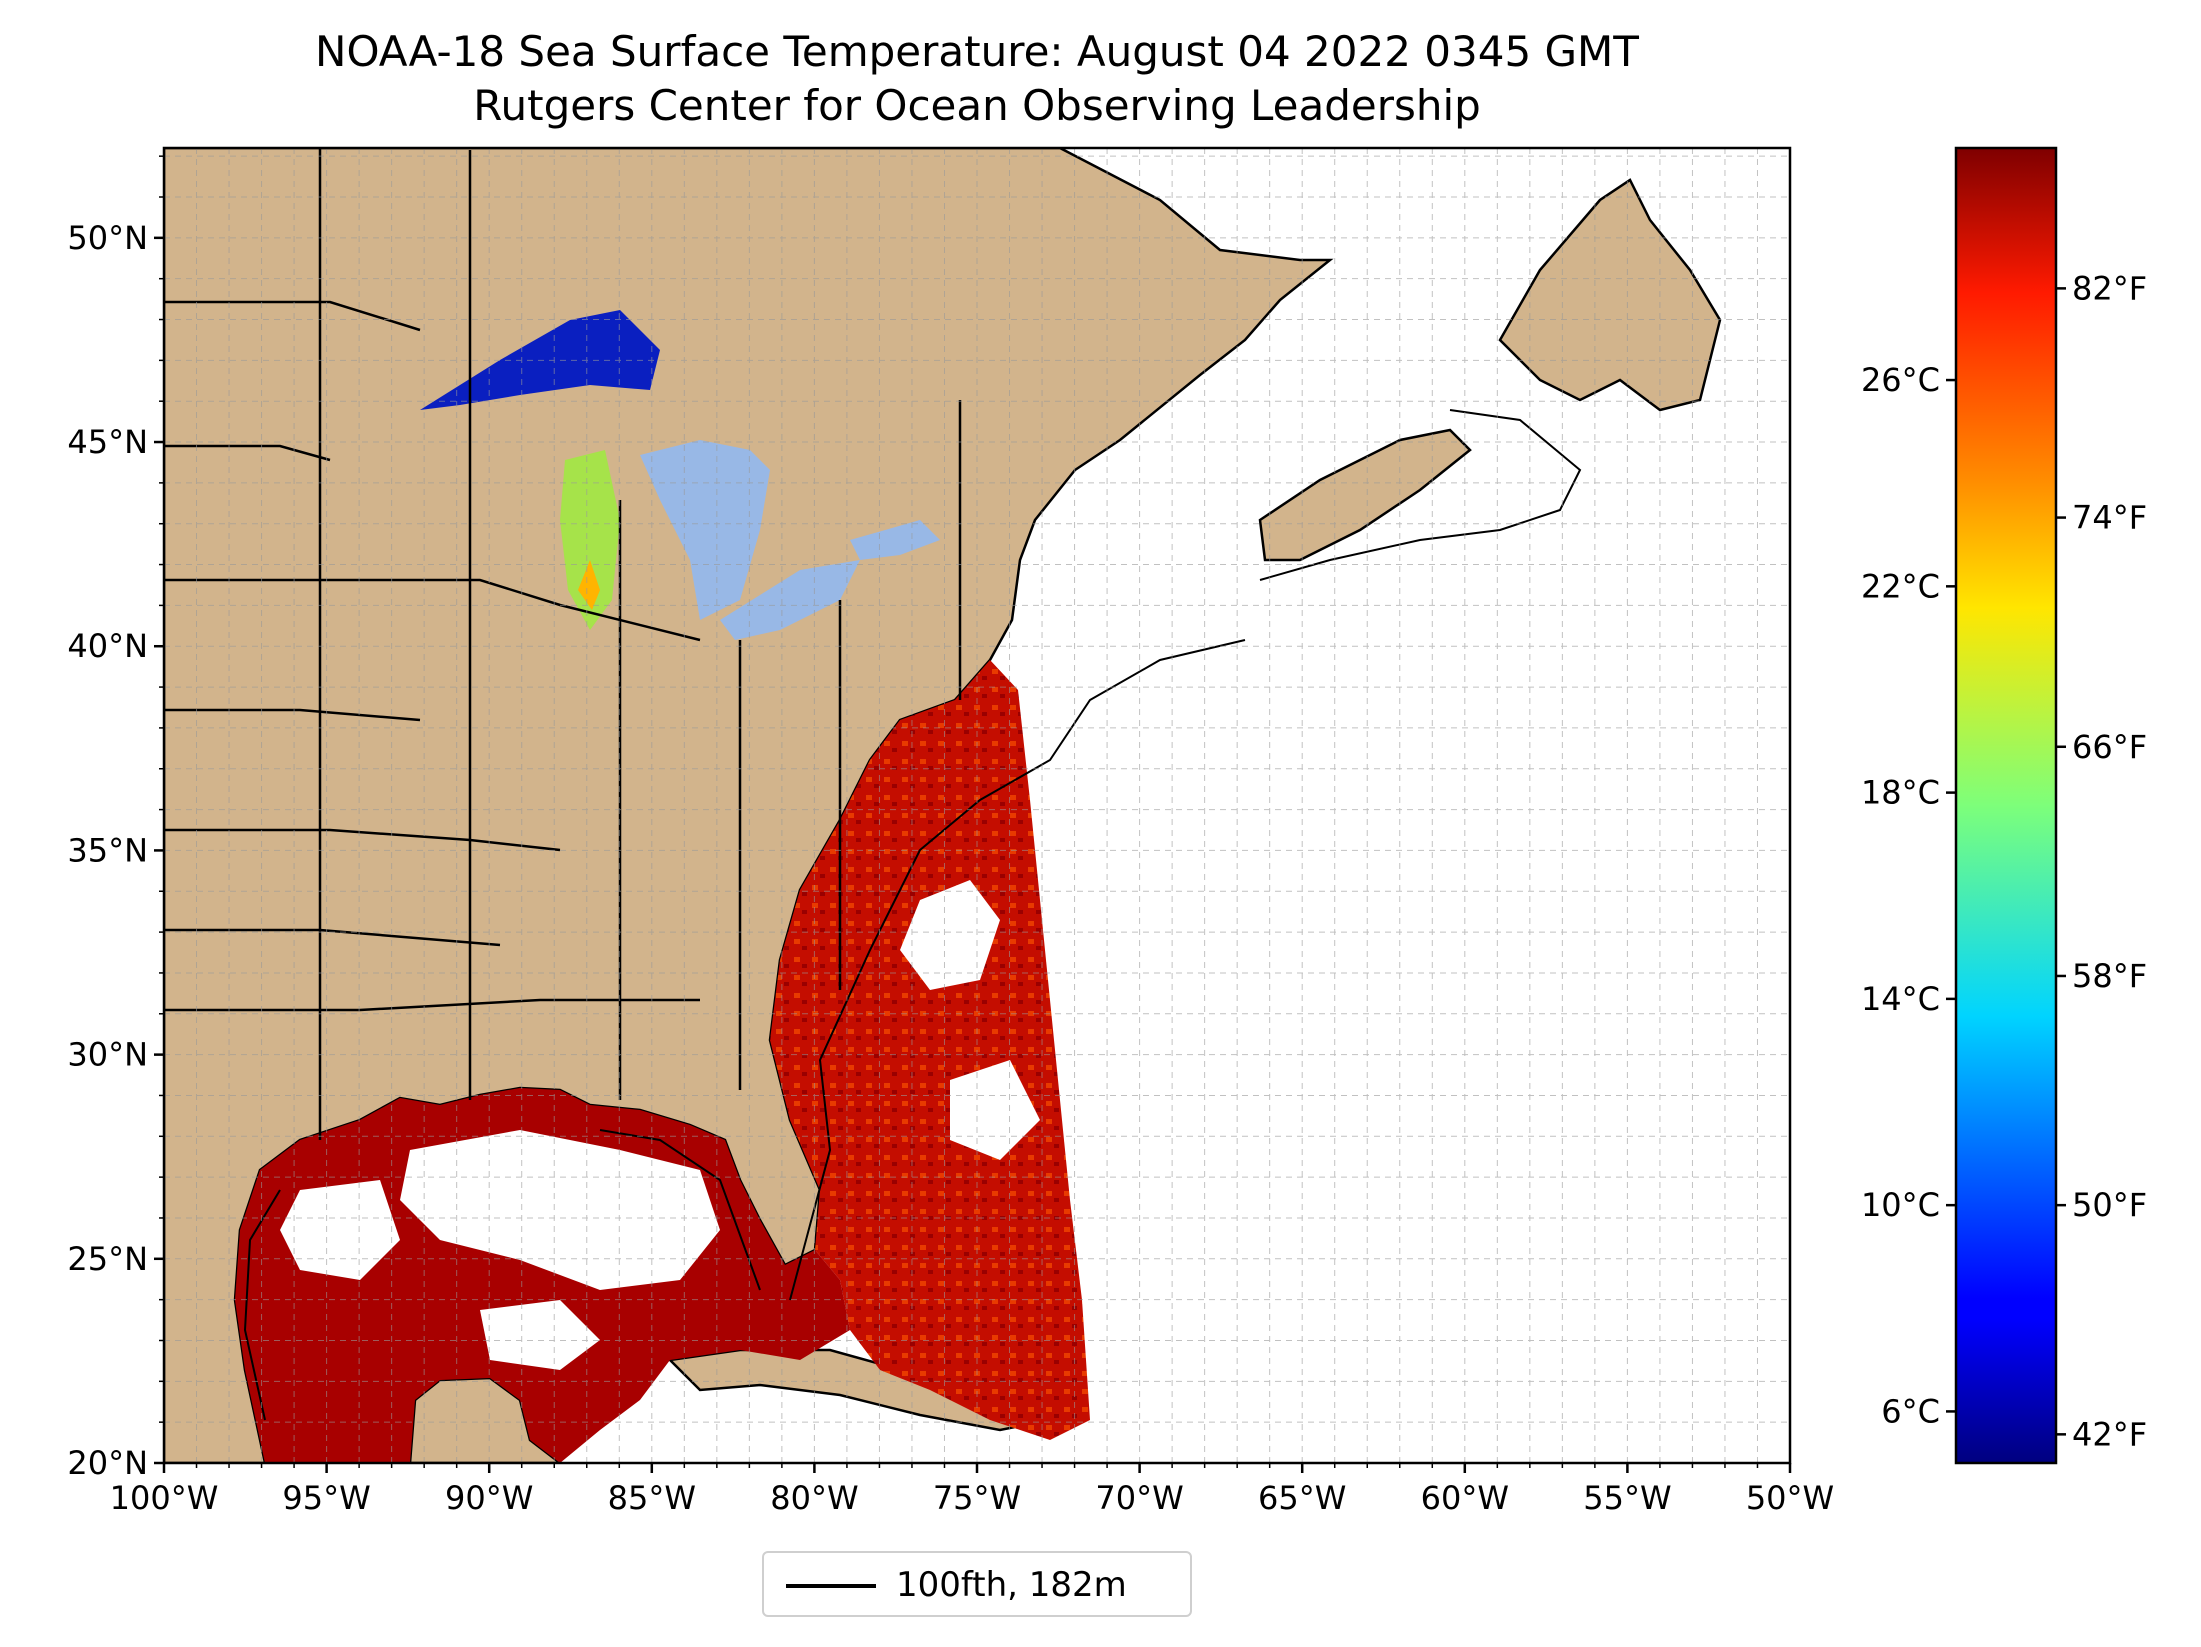 The height and width of the screenshot is (1647, 2201). Describe the element at coordinates (1139, 1498) in the screenshot. I see `lon-tick-label: 70°W` at that location.